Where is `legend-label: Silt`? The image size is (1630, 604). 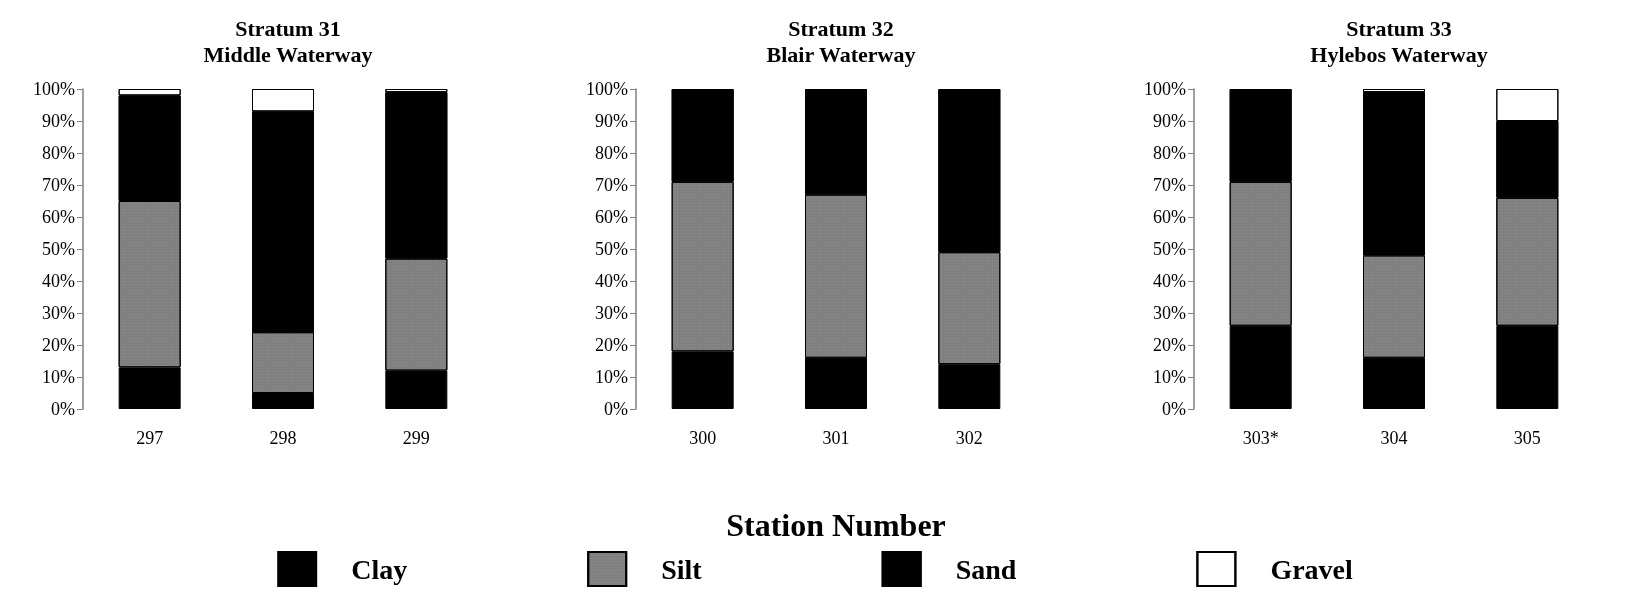
legend-label: Silt is located at coordinates (682, 569).